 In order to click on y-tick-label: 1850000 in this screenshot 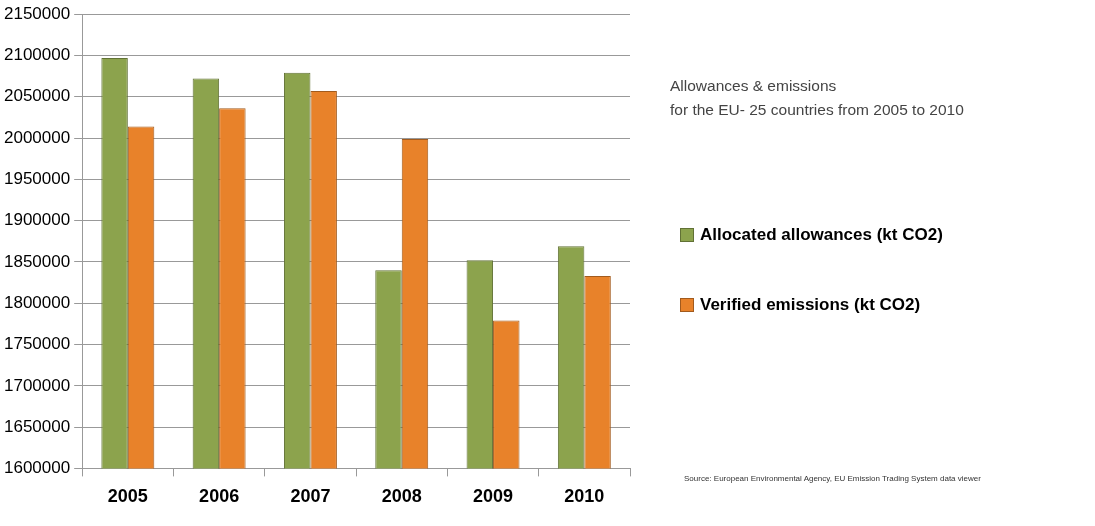, I will do `click(37, 261)`.